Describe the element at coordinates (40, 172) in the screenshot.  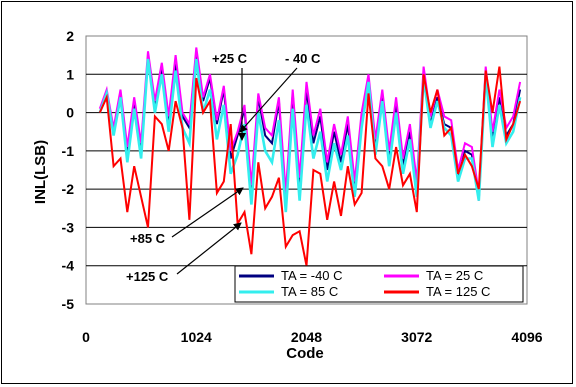
I see `y-axis-title: INL(LSB)` at that location.